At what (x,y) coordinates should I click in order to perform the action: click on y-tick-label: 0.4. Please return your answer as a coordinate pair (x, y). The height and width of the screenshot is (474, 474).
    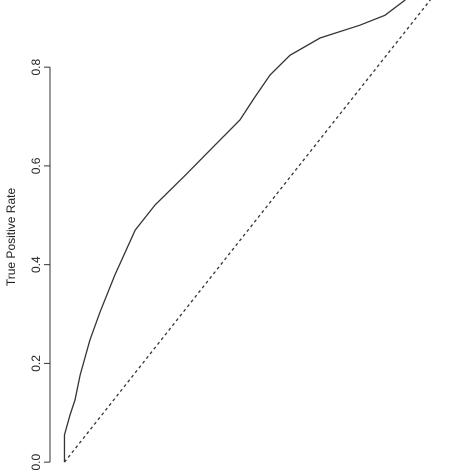
    Looking at the image, I should click on (36, 264).